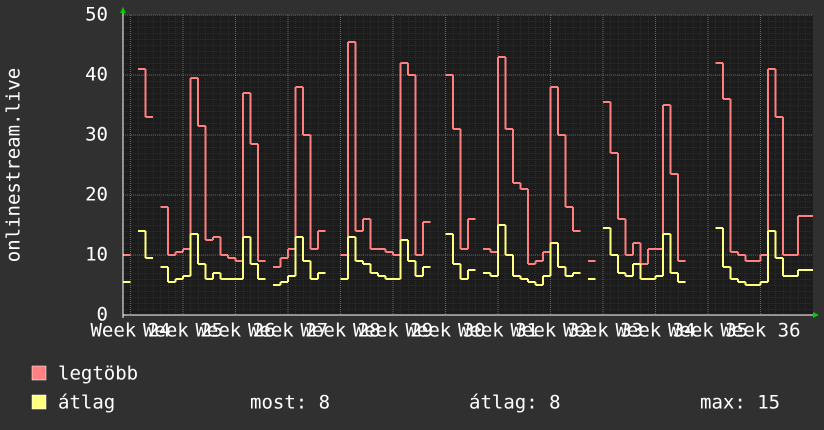  Describe the element at coordinates (123, 10) in the screenshot. I see `y-arrow` at that location.